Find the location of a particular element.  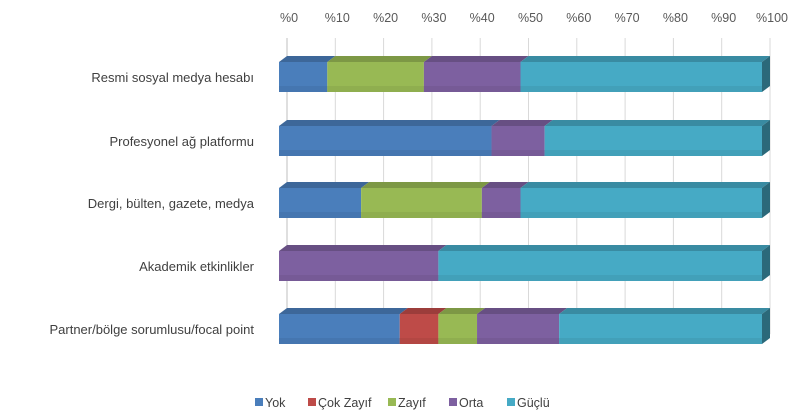

x-tick-label: %70 is located at coordinates (627, 18).